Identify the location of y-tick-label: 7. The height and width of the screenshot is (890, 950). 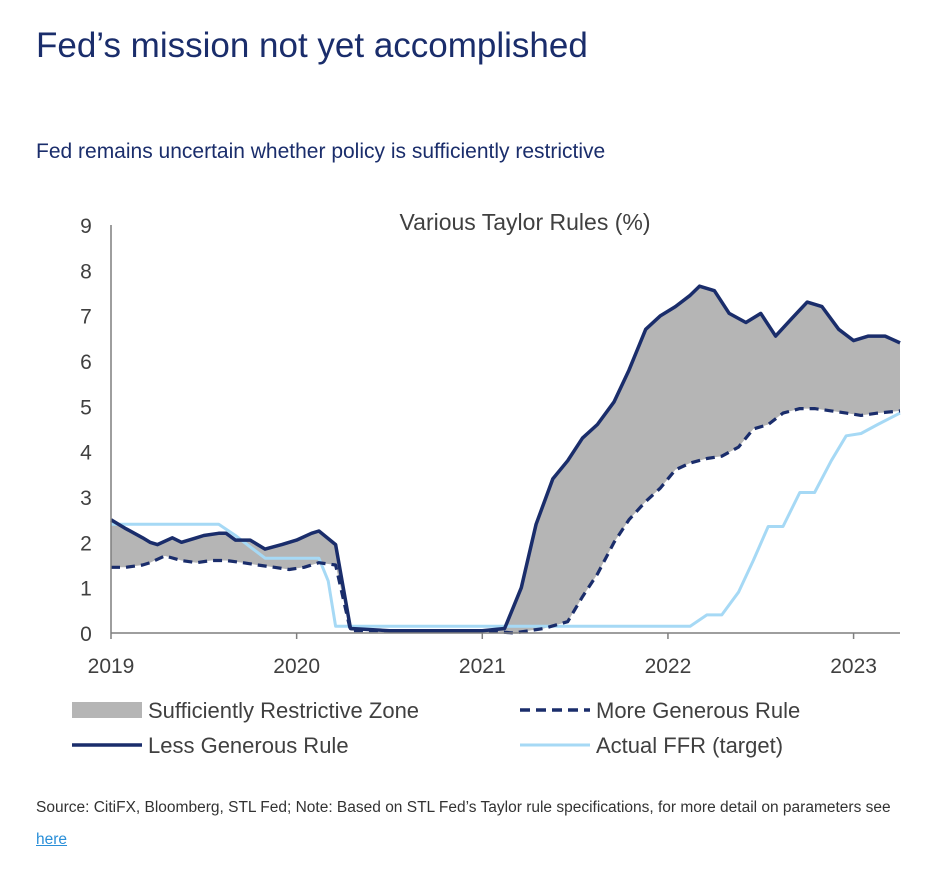
(86, 317).